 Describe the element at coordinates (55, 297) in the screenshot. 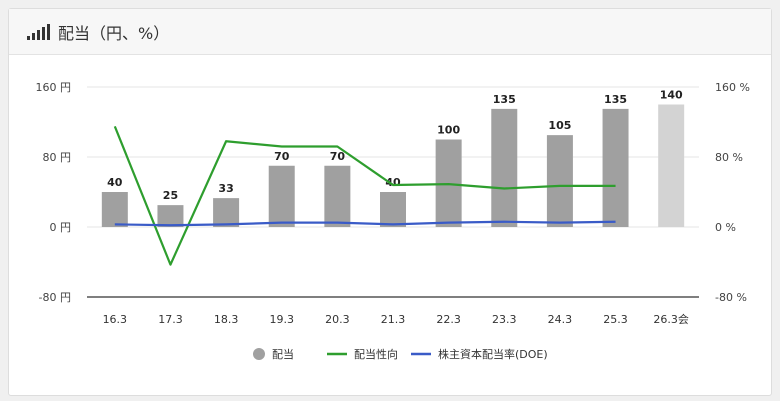

I see `y-left-tick-label: -80 円` at that location.